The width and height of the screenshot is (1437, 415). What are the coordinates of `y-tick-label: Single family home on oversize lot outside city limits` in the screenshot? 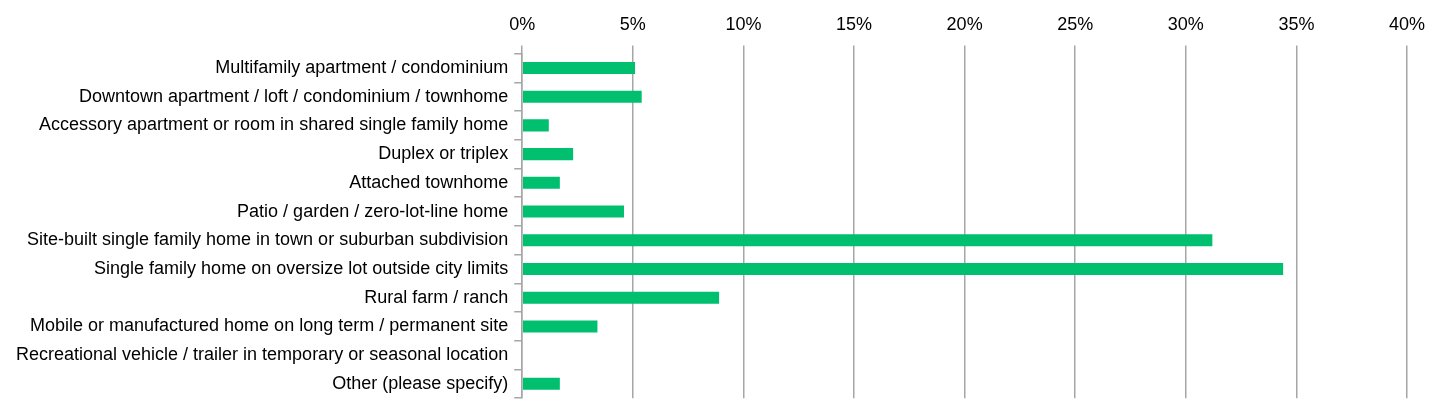 It's located at (301, 267).